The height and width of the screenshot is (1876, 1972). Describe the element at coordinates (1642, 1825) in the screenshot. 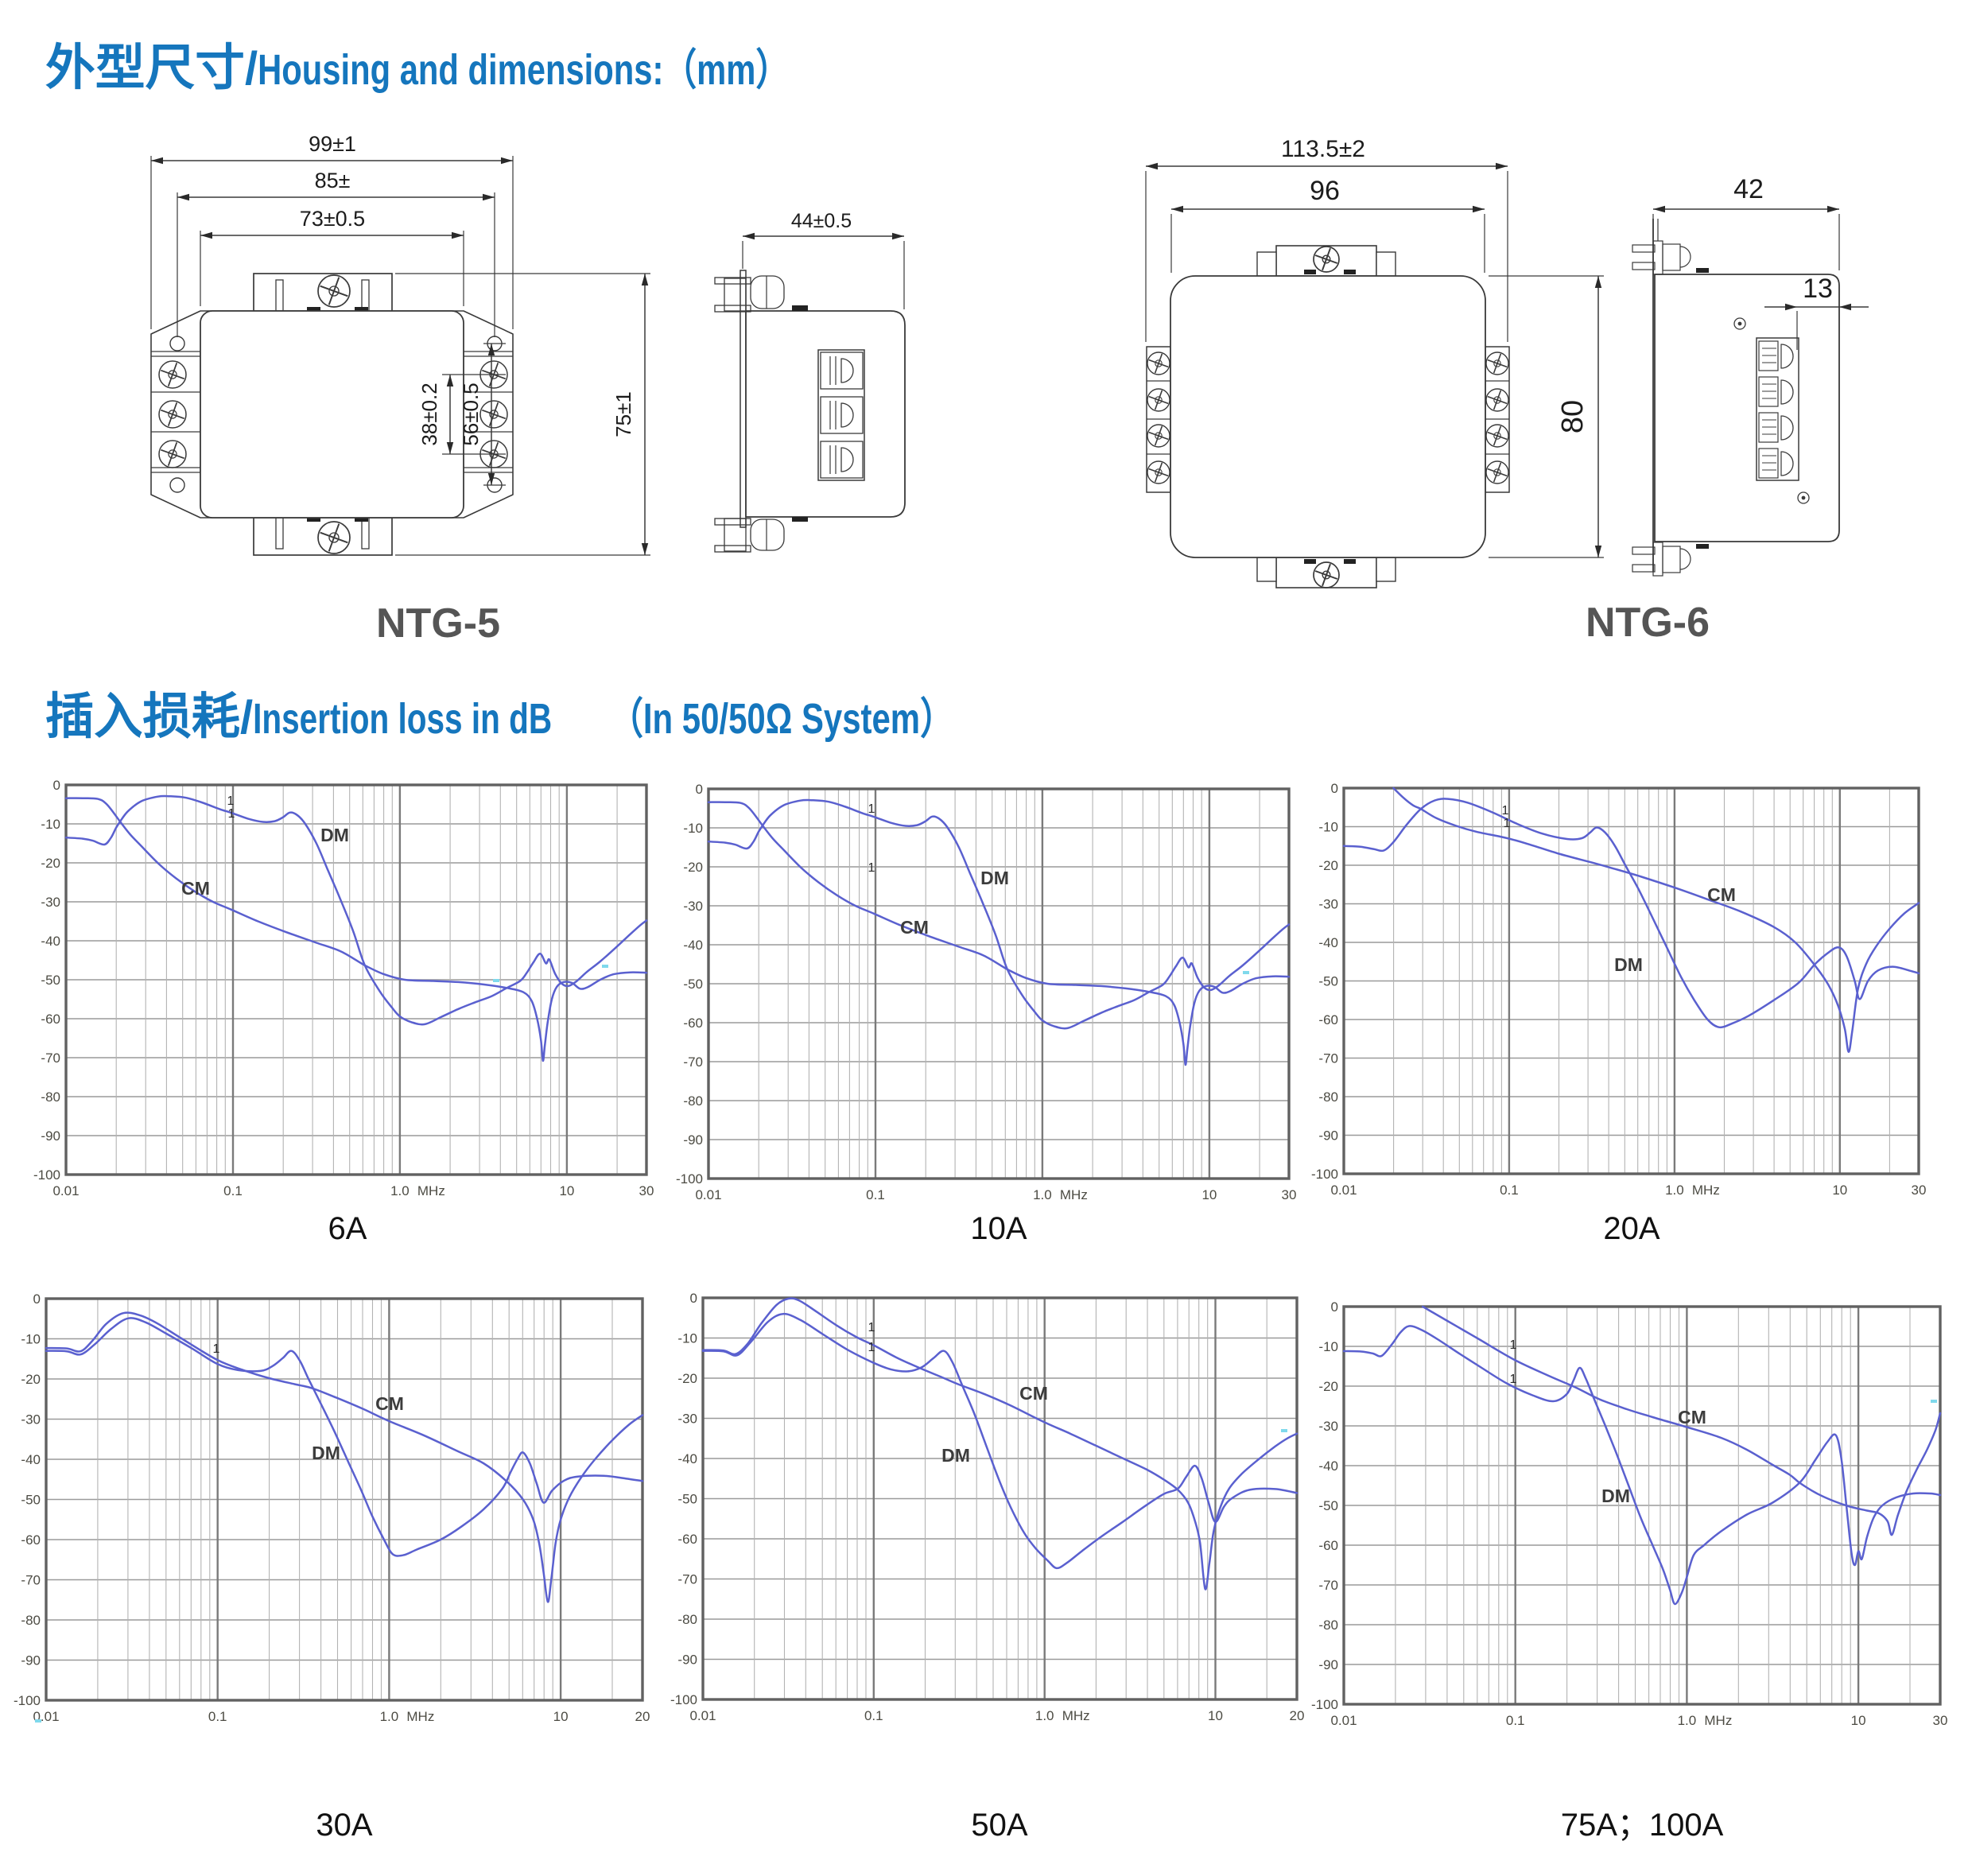

I see `svg-text: 75A；100A` at that location.